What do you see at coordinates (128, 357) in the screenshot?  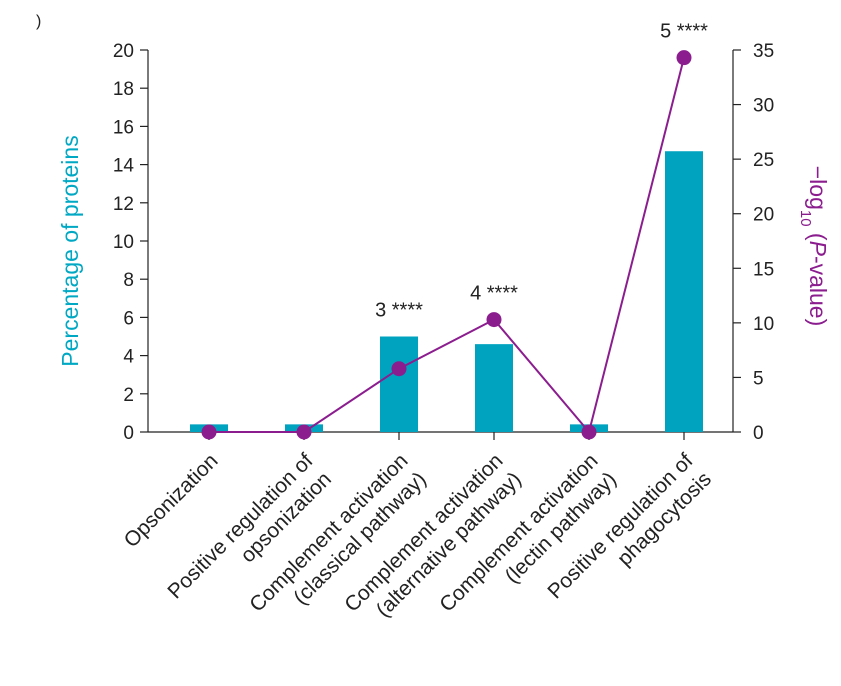 I see `left-tick-label: 4` at bounding box center [128, 357].